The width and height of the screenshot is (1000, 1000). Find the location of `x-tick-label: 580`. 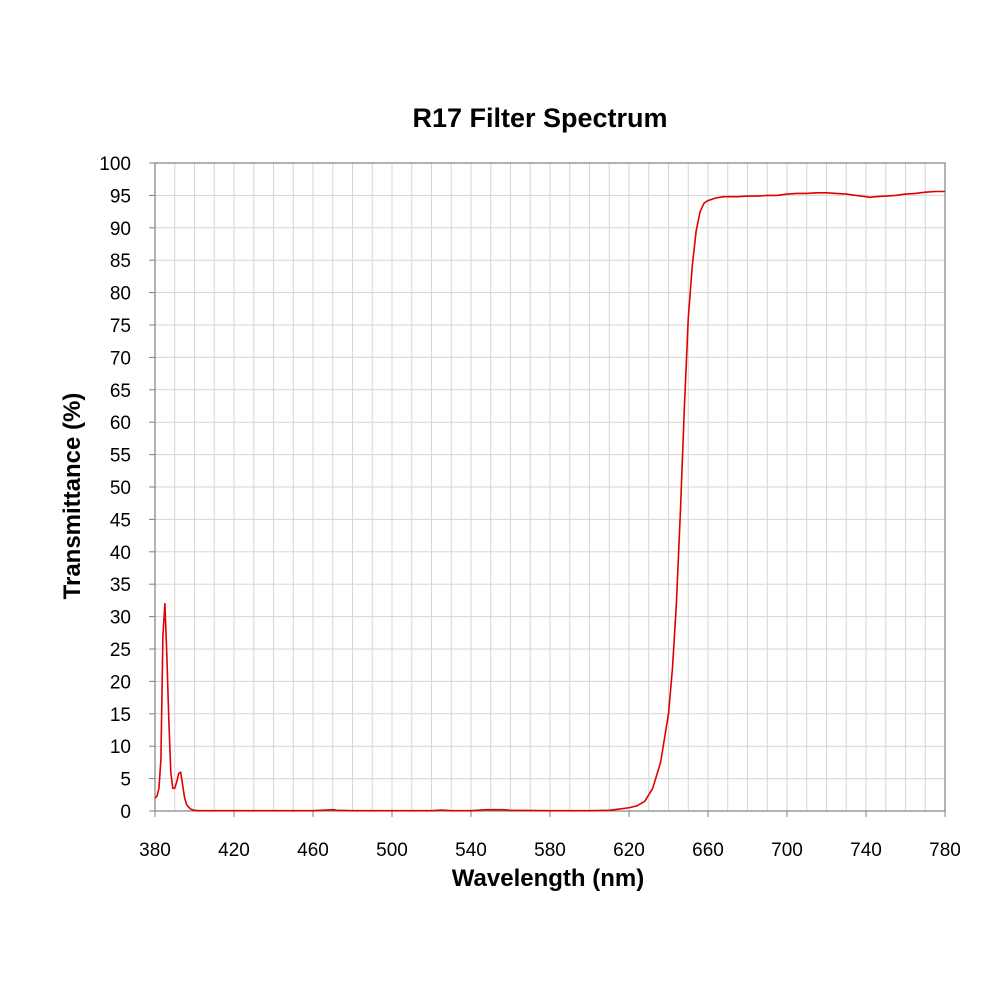

x-tick-label: 580 is located at coordinates (550, 850).